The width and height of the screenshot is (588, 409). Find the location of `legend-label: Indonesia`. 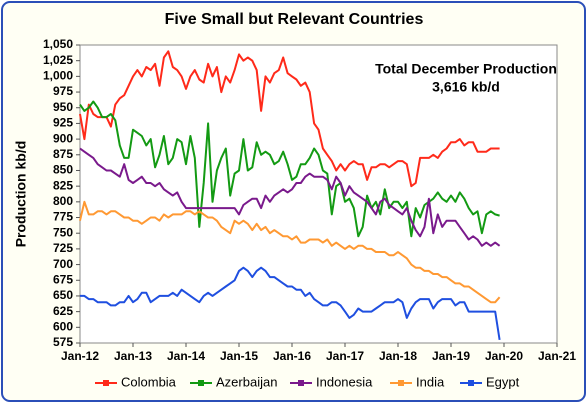

legend-label: Indonesia is located at coordinates (344, 381).